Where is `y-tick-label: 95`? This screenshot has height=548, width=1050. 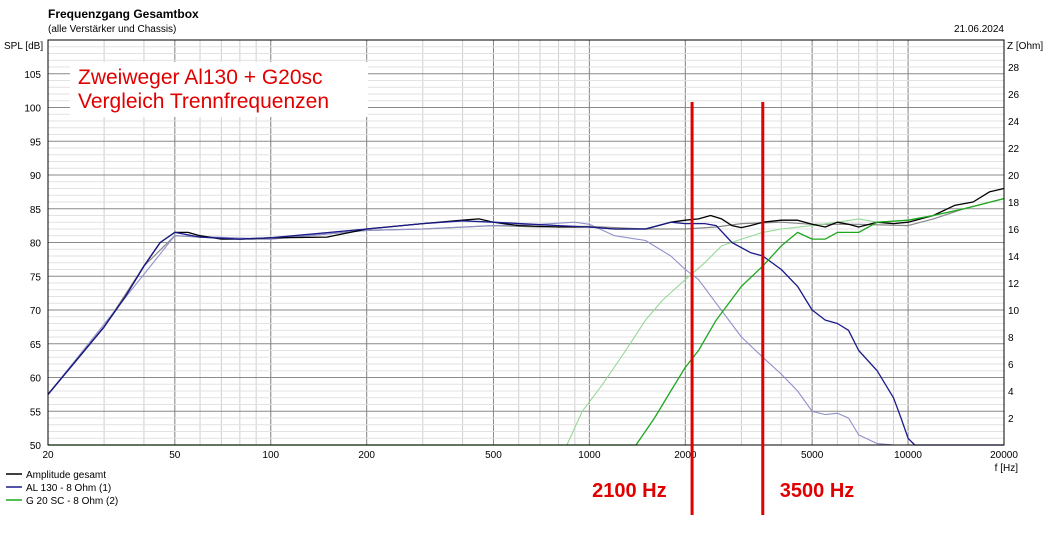
y-tick-label: 95 is located at coordinates (36, 142).